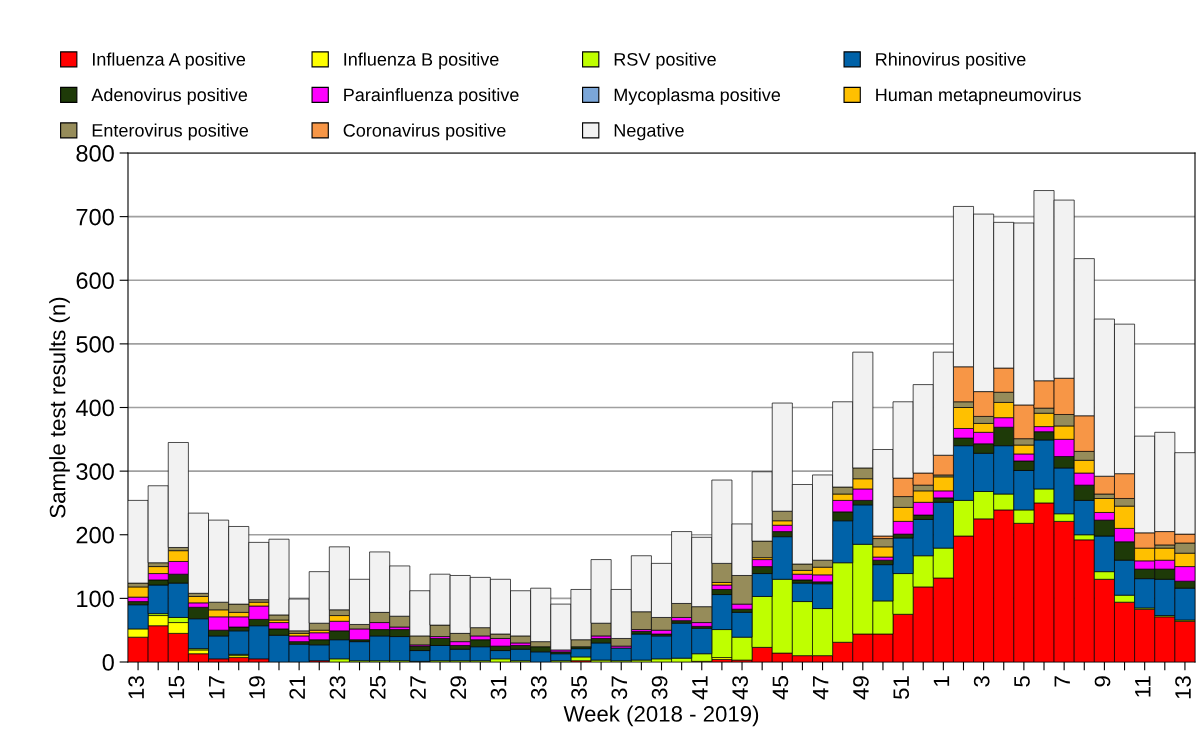 The image size is (1196, 753). Describe the element at coordinates (95, 344) in the screenshot. I see `y-tick-label: 500` at that location.